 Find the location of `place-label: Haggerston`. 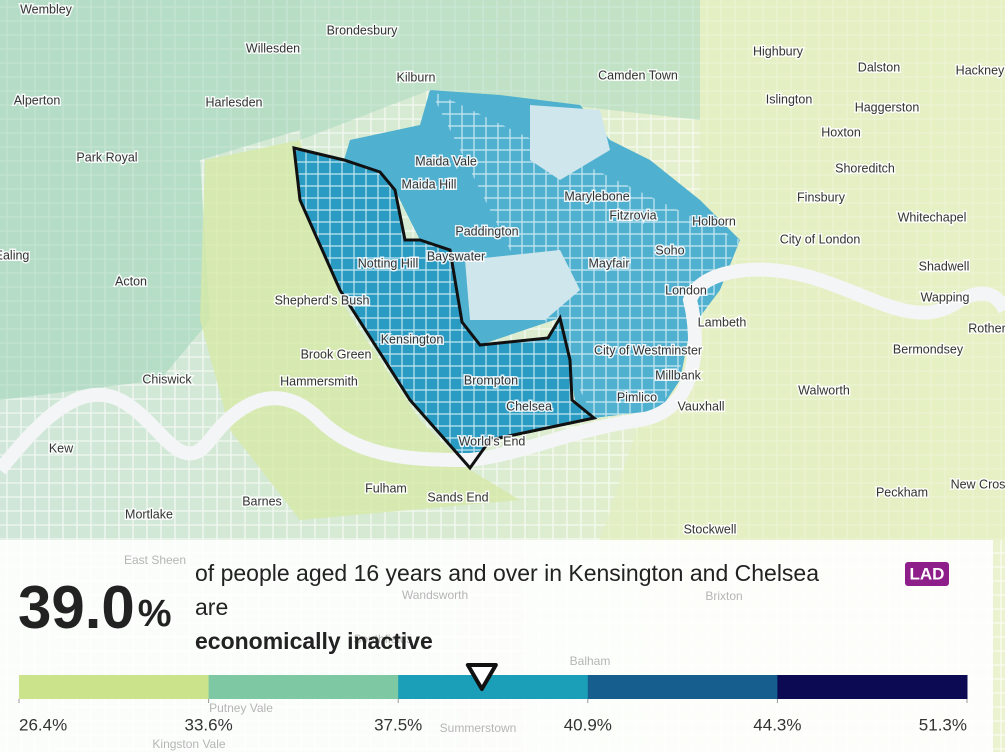

place-label: Haggerston is located at coordinates (887, 107).